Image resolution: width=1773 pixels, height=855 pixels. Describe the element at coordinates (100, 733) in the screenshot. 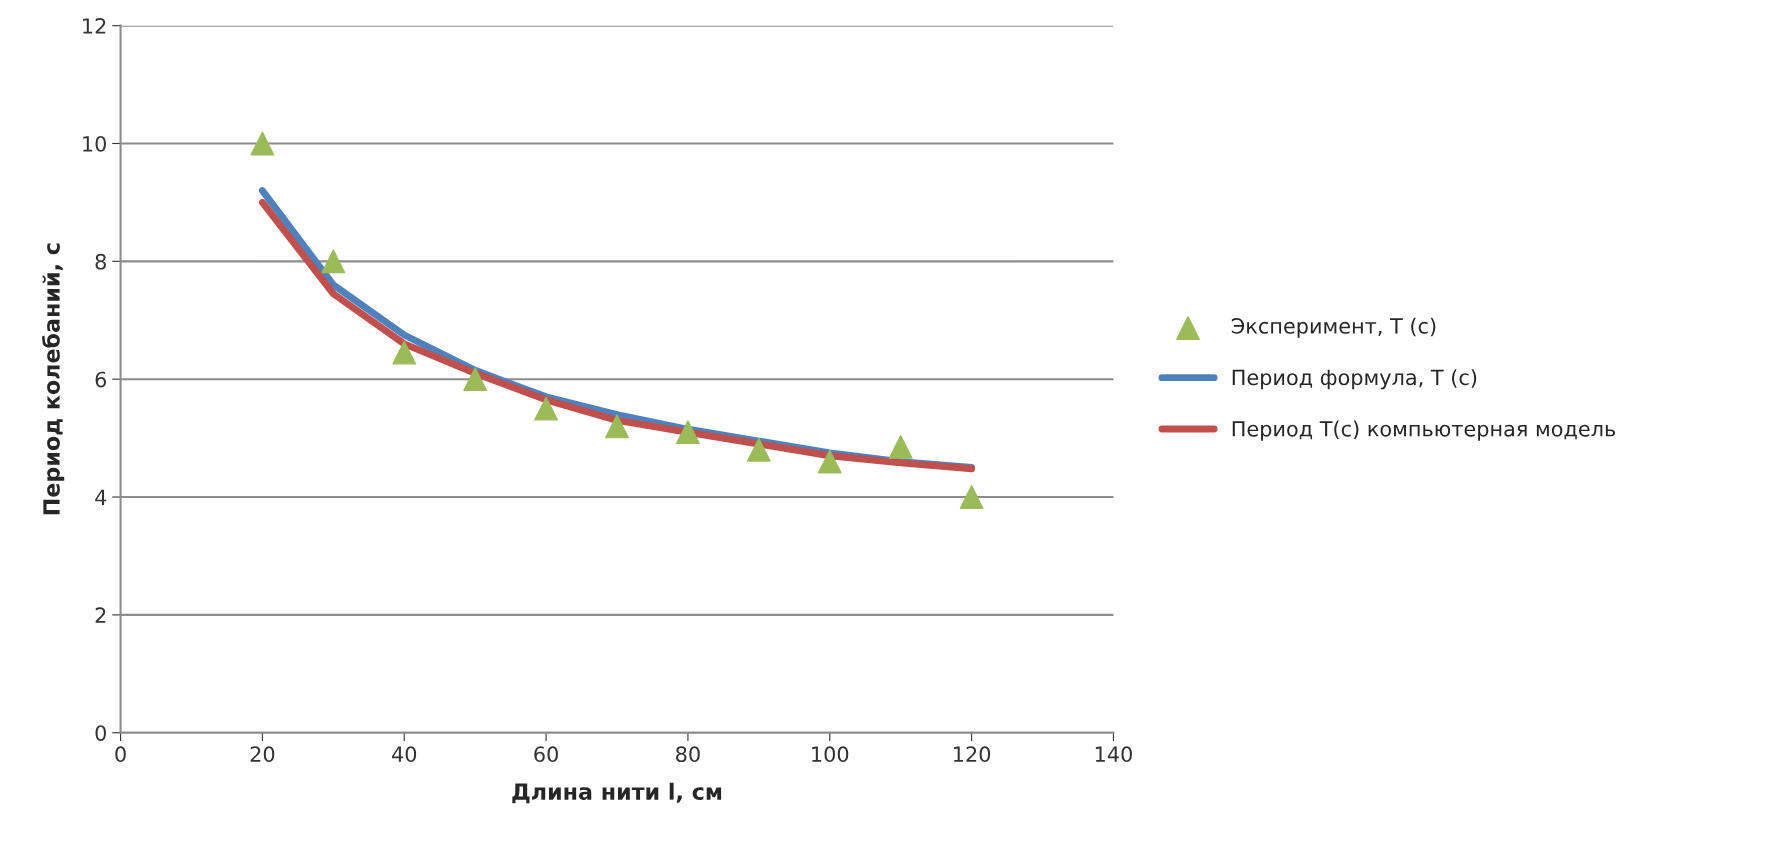

I see `y-tick-label: 0` at that location.